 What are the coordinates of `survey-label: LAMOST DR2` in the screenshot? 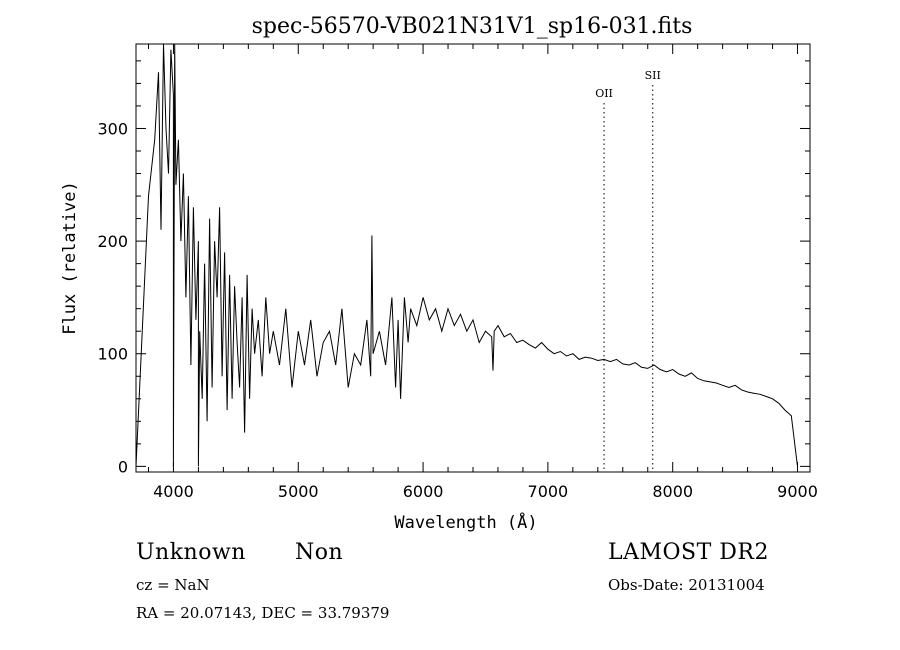 It's located at (688, 552).